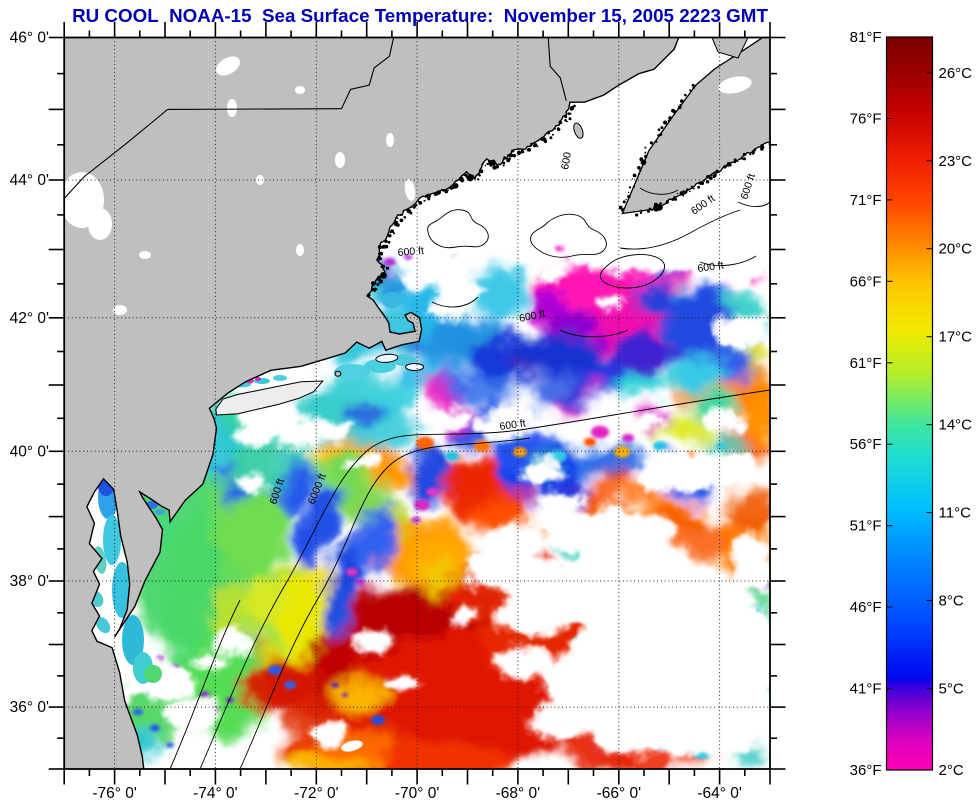  I want to click on svg-text: -70° 0', so click(417, 793).